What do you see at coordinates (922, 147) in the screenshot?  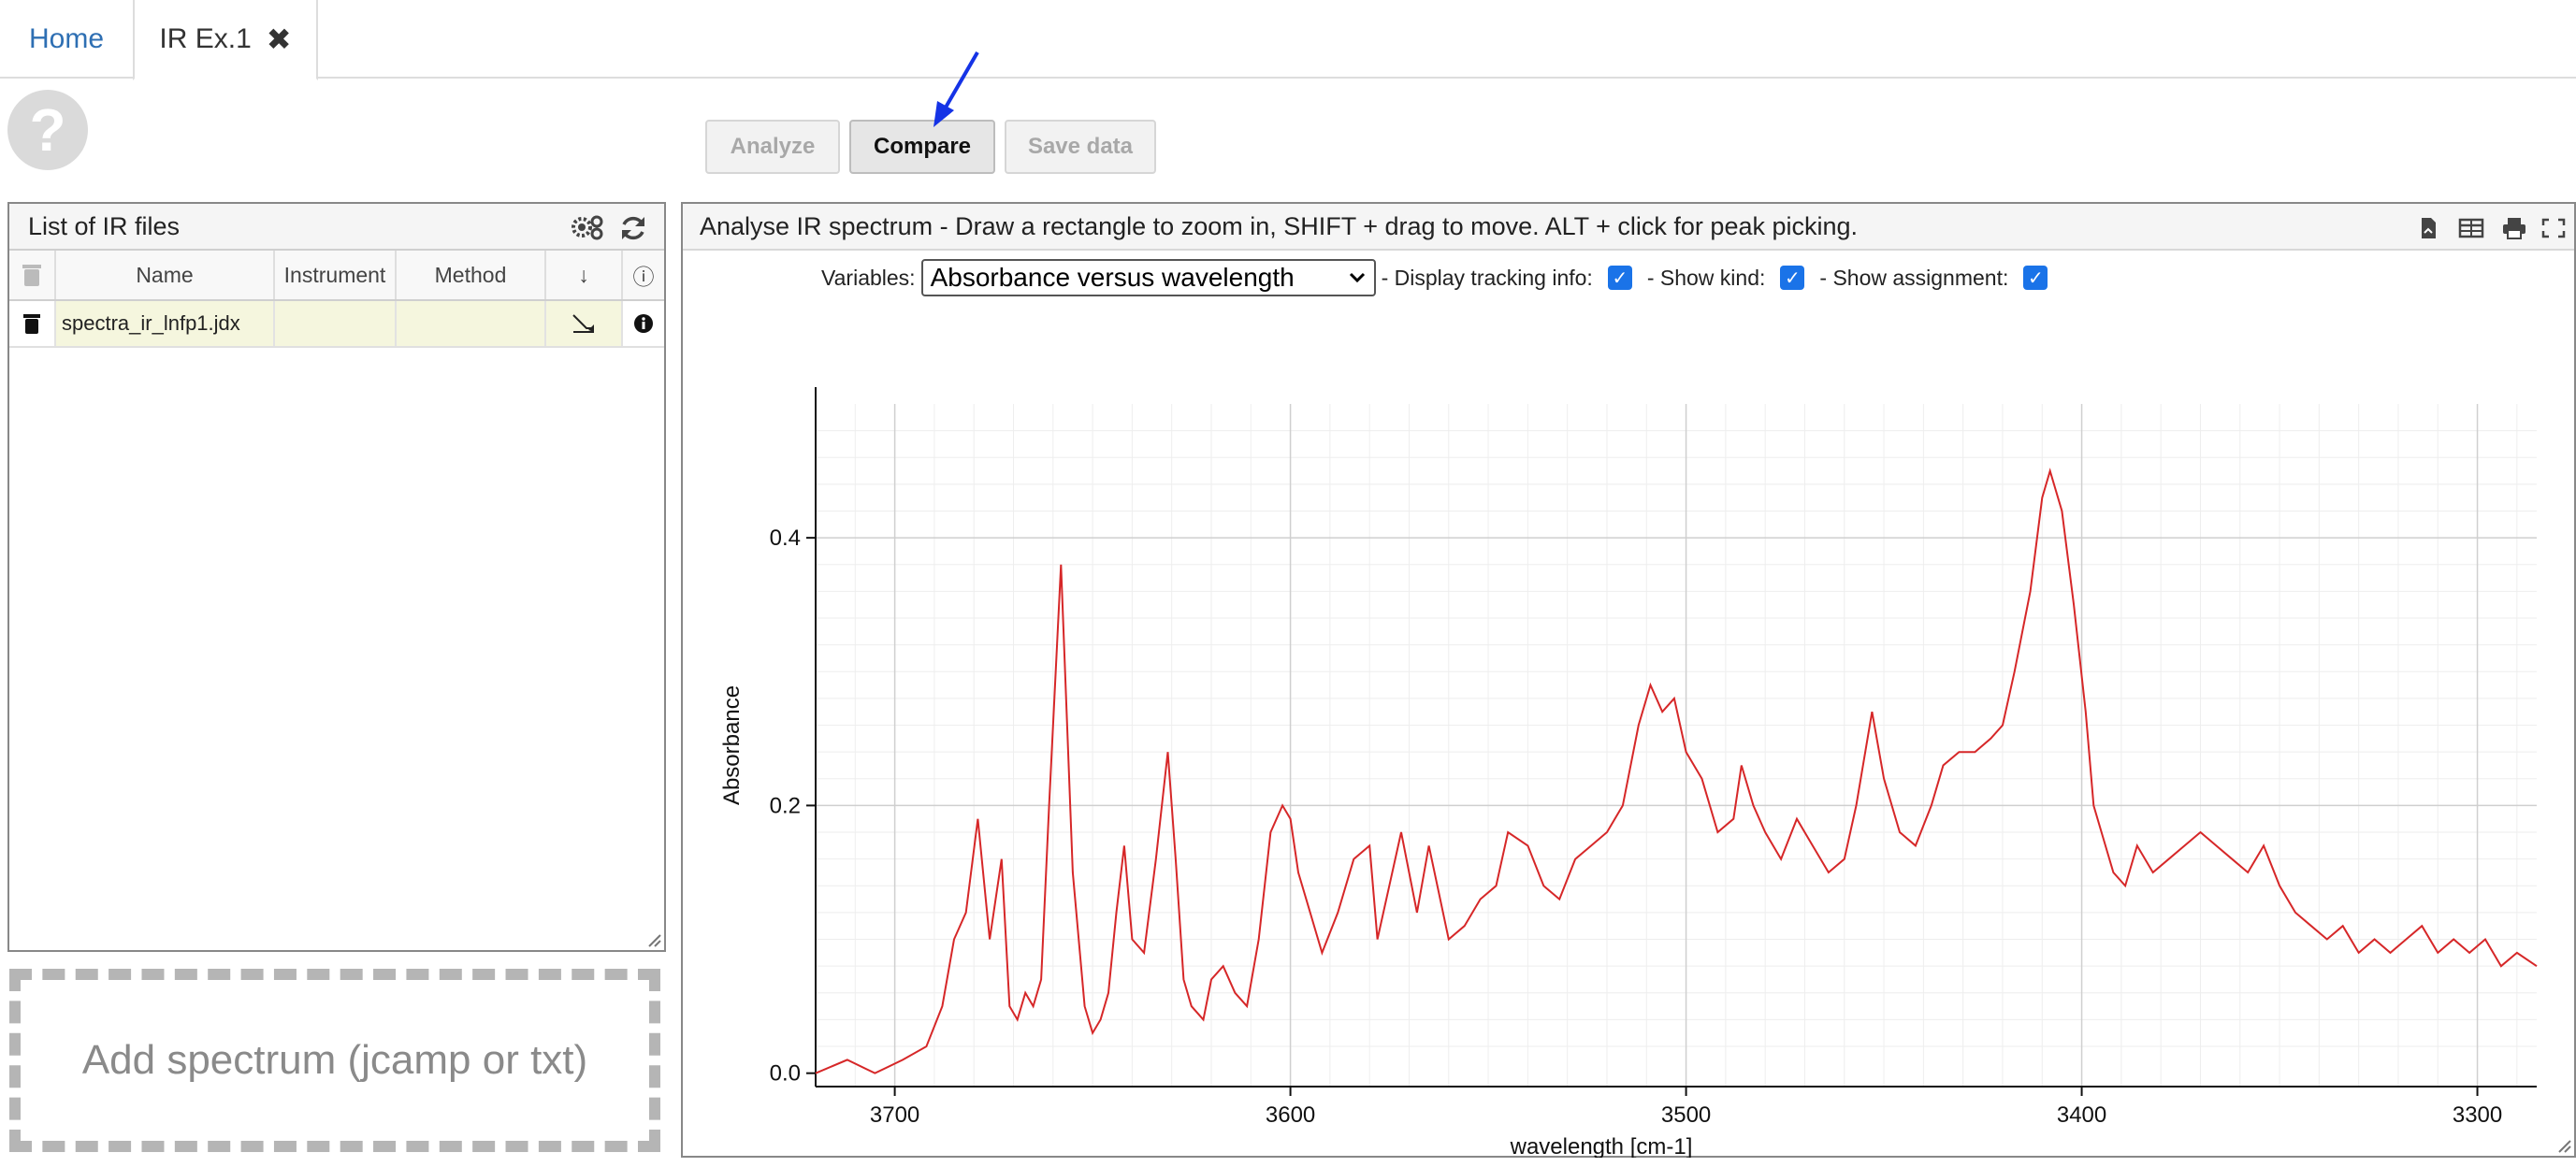 I see `compare-button: Compare` at bounding box center [922, 147].